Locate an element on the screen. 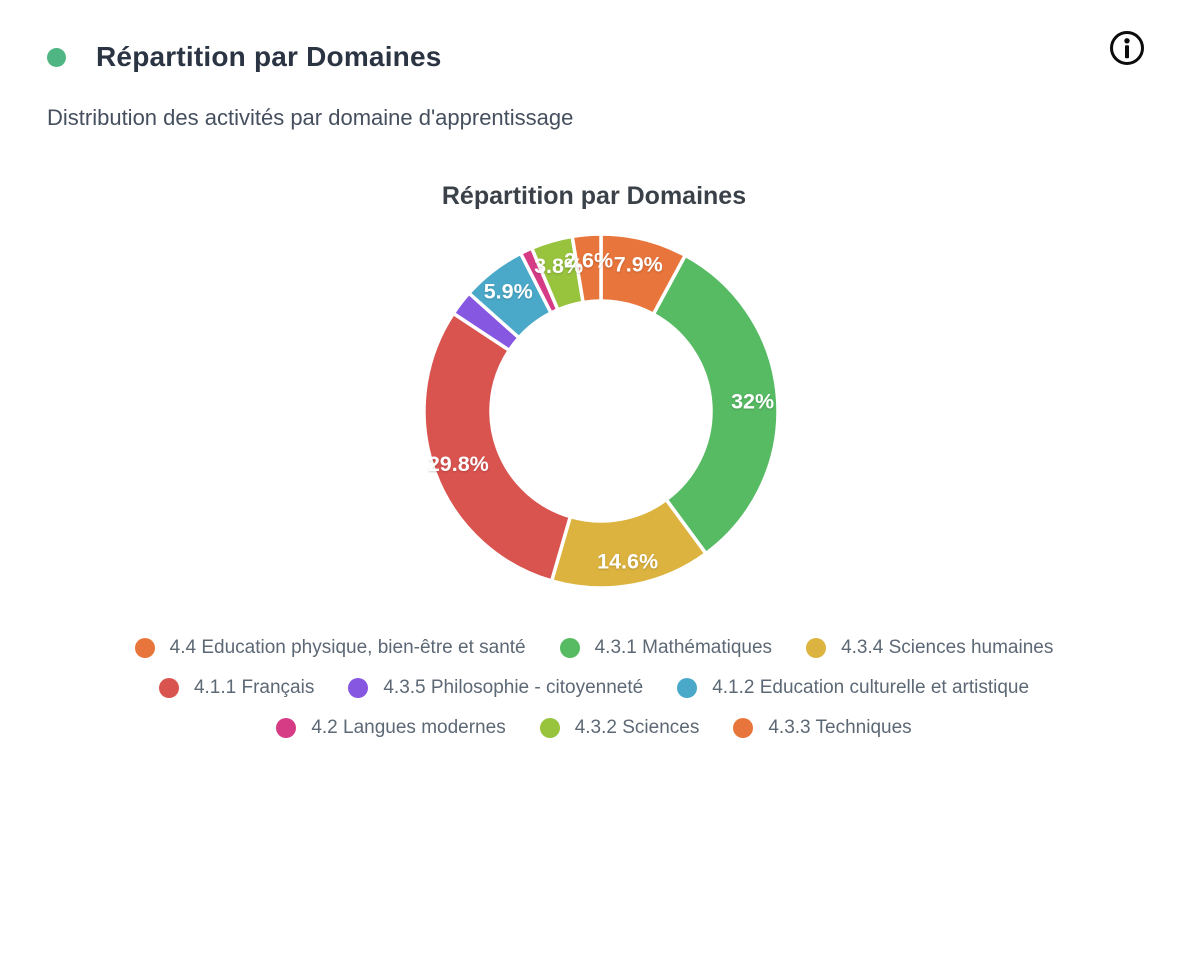 The image size is (1188, 958). legend-item-3: 4.1.1 Français is located at coordinates (236, 687).